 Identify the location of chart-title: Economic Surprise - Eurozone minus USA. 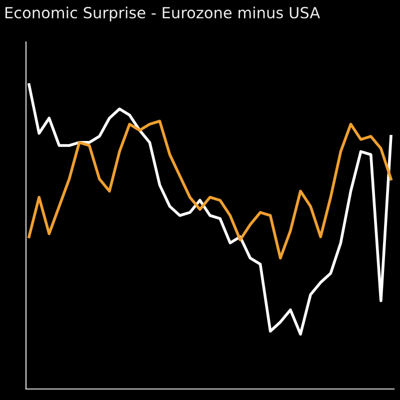
(163, 14).